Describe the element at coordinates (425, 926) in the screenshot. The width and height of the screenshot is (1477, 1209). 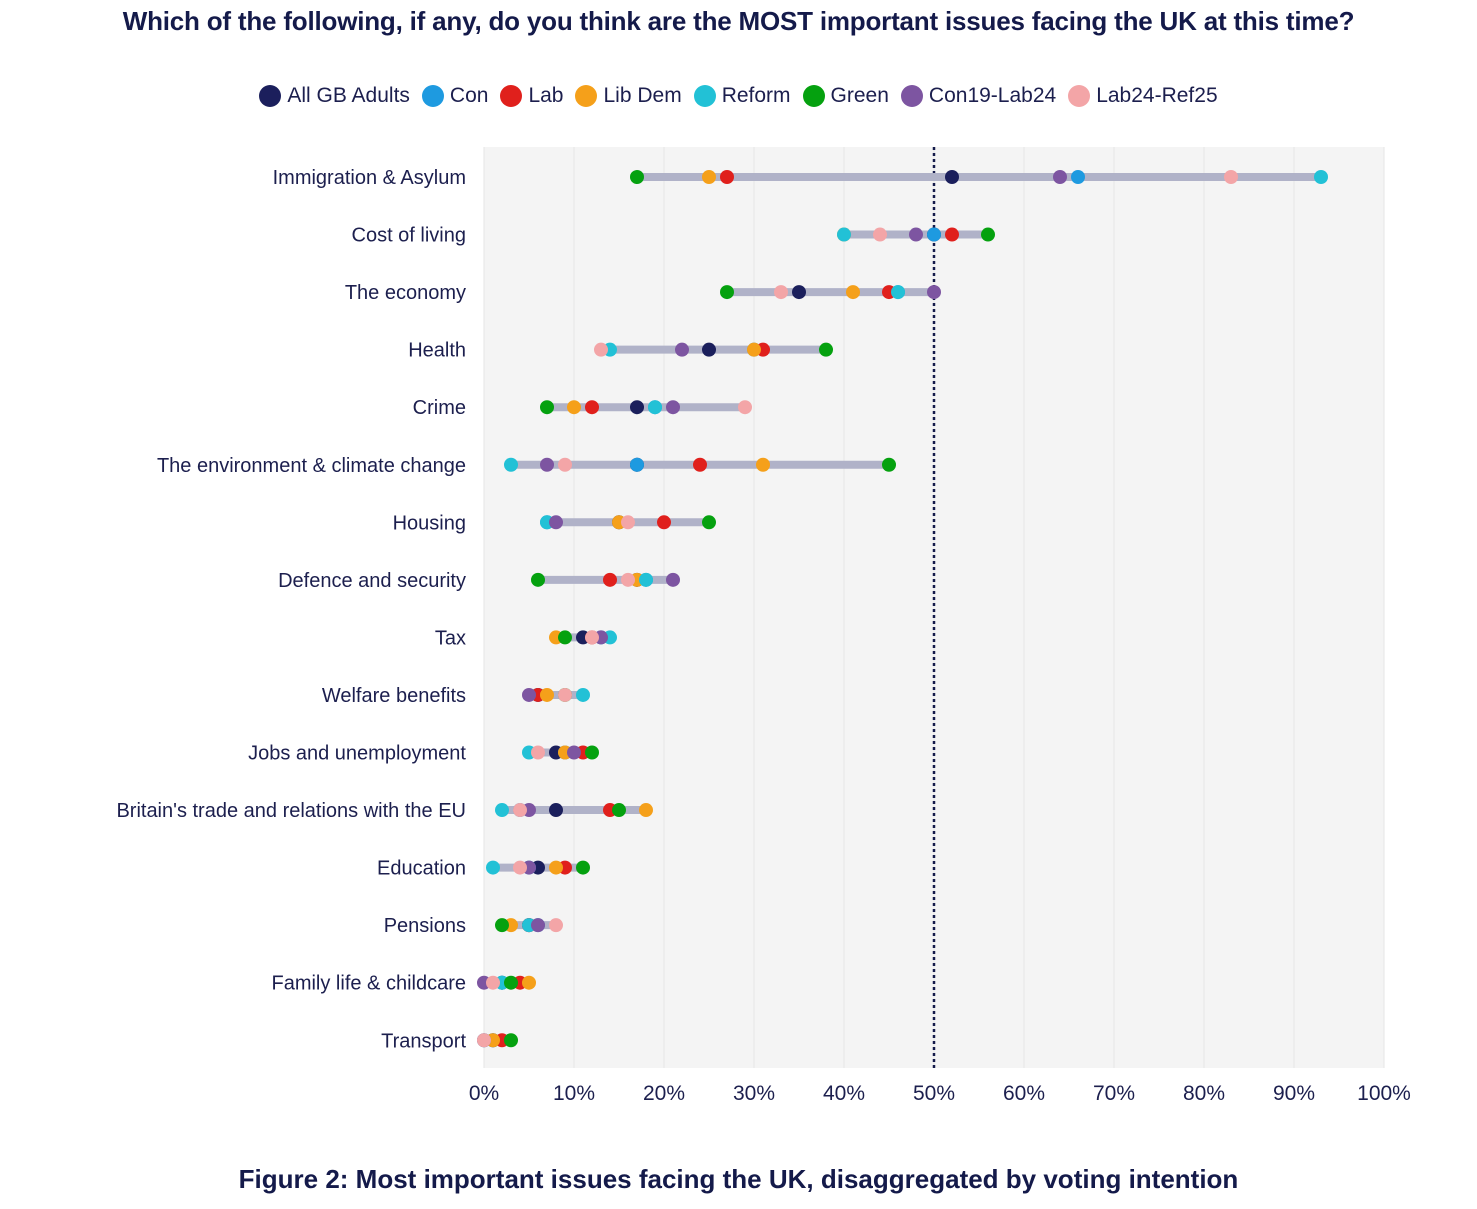
I see `category-label: Pensions` at that location.